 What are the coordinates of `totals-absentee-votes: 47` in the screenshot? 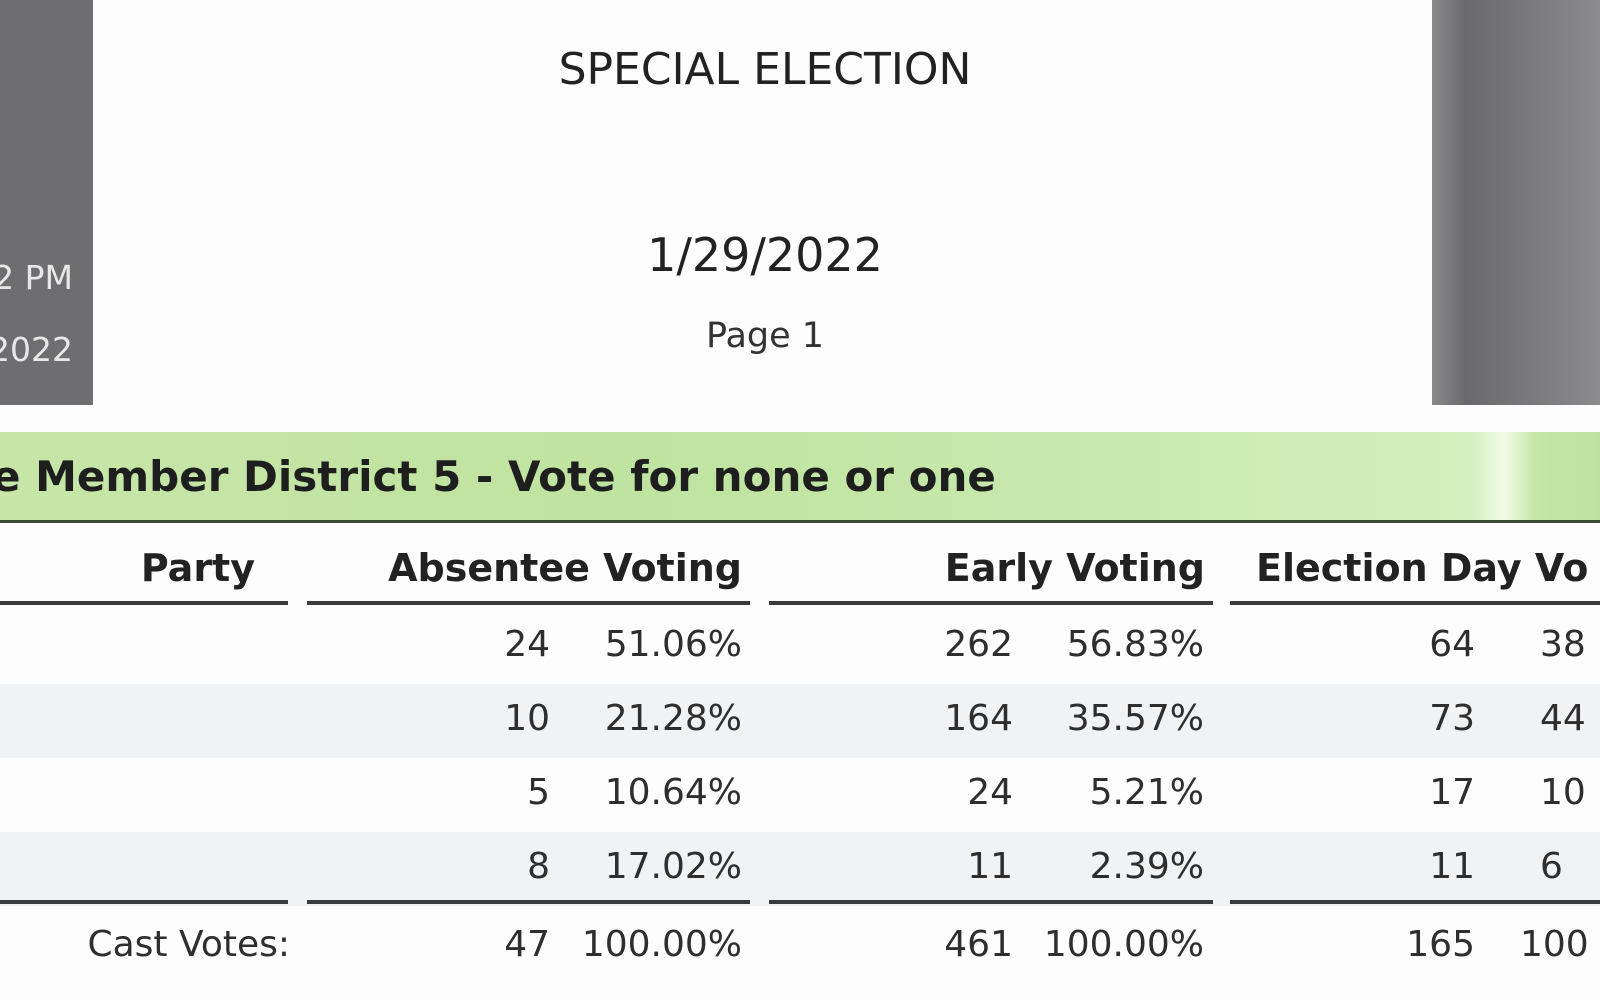 It's located at (527, 944).